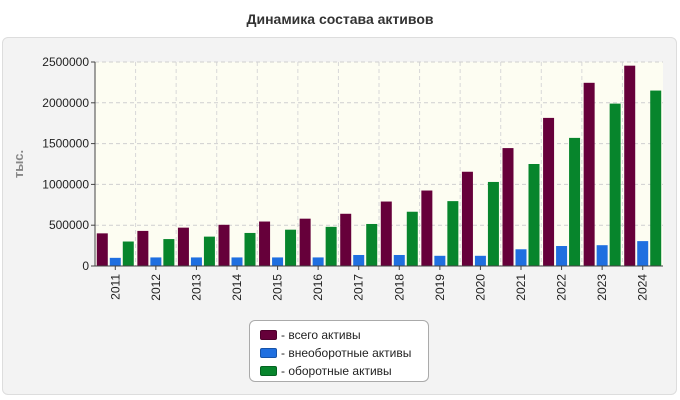  Describe the element at coordinates (65, 144) in the screenshot. I see `y-tick-label: 1500000` at that location.